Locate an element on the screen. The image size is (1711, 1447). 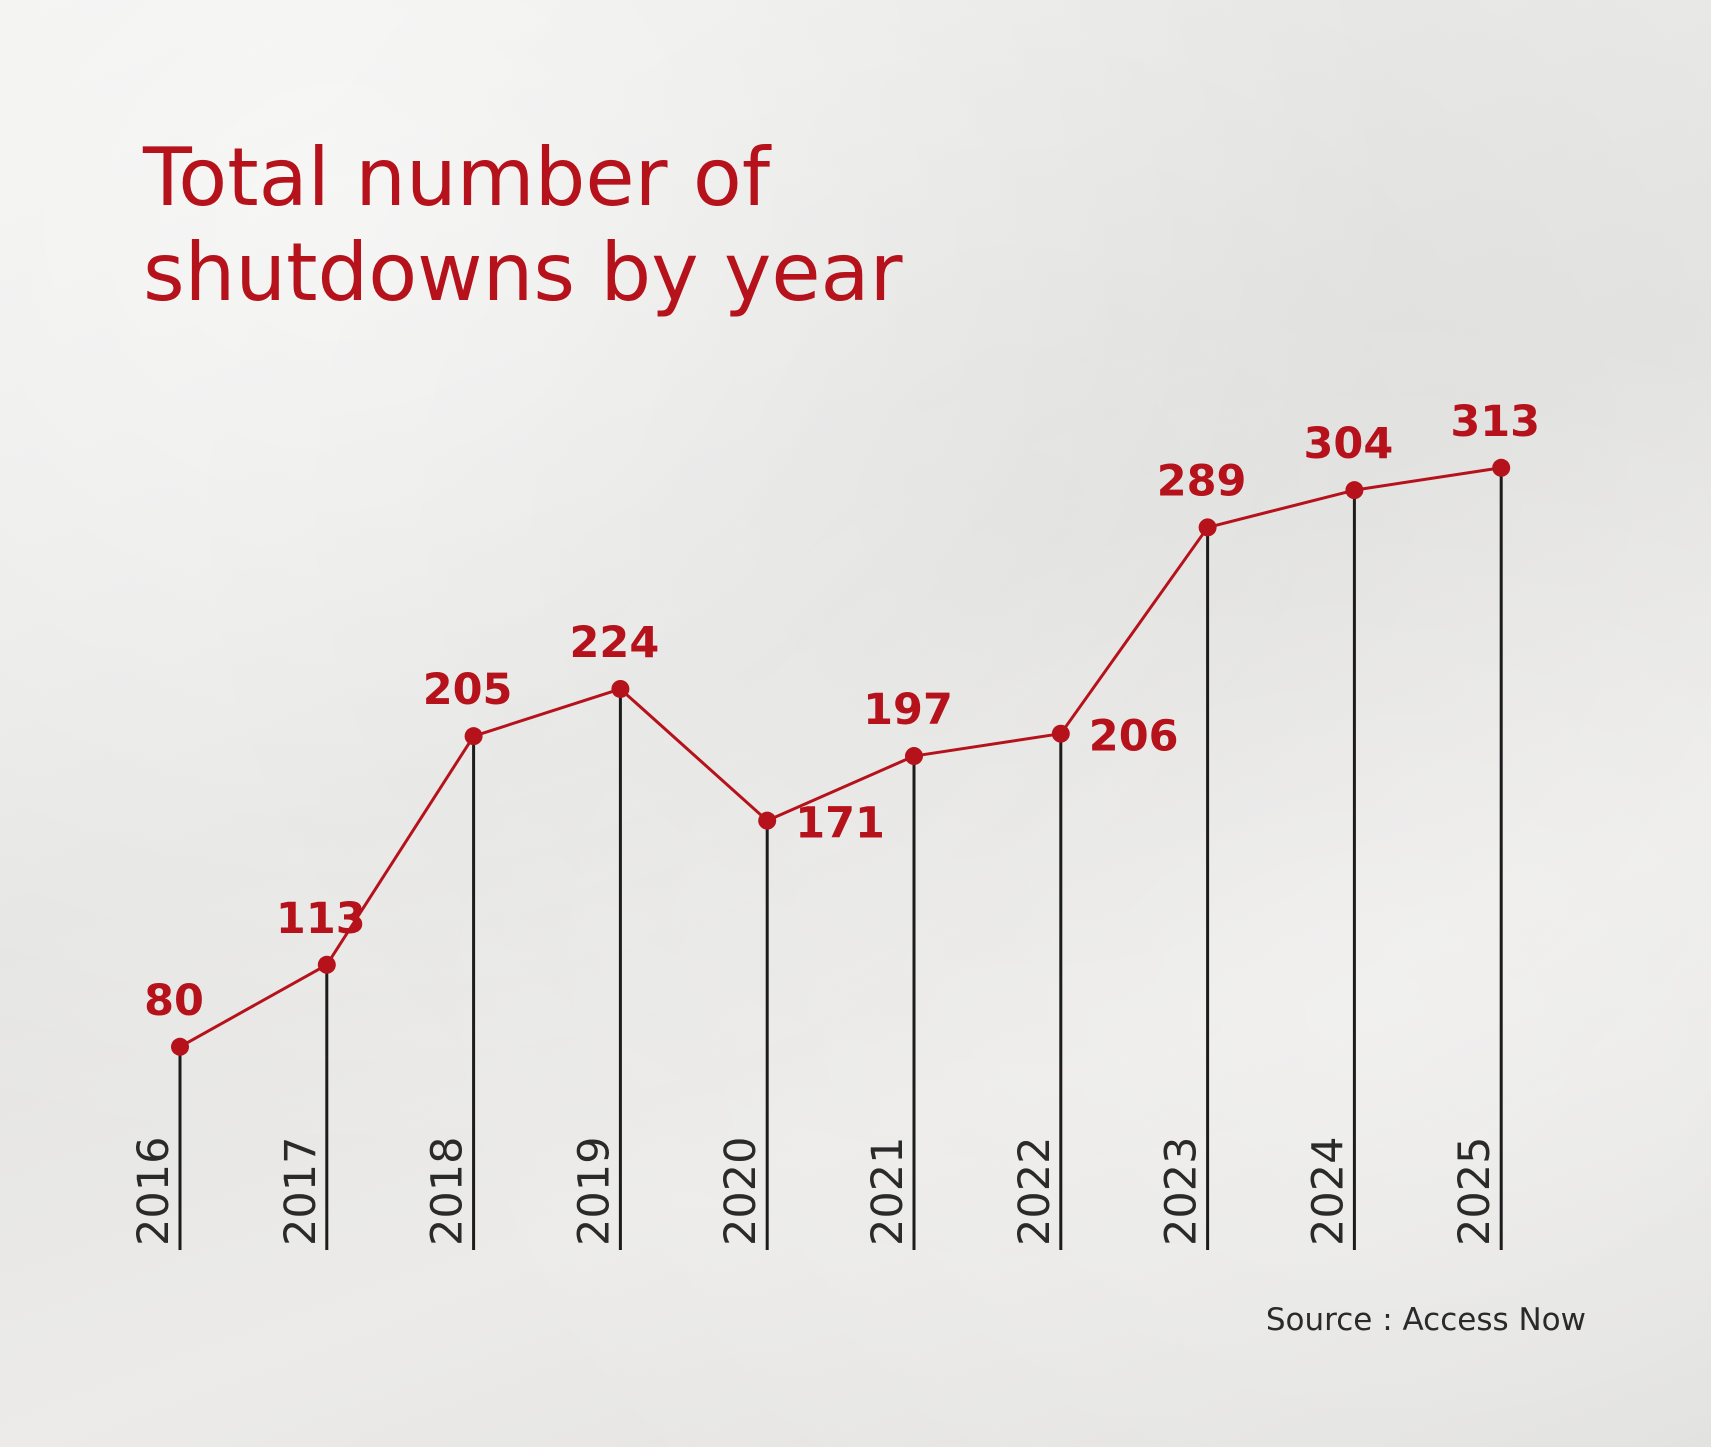
chart-title-line-1: Total number of is located at coordinates (457, 177).